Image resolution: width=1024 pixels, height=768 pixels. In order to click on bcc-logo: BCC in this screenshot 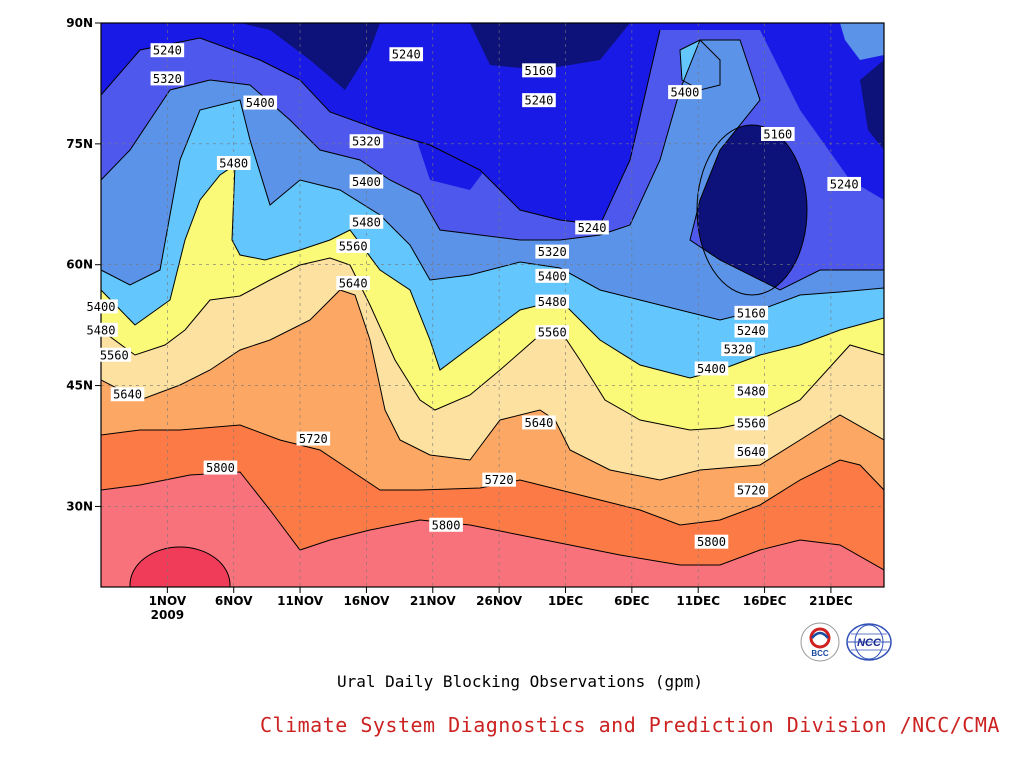, I will do `click(820, 642)`.